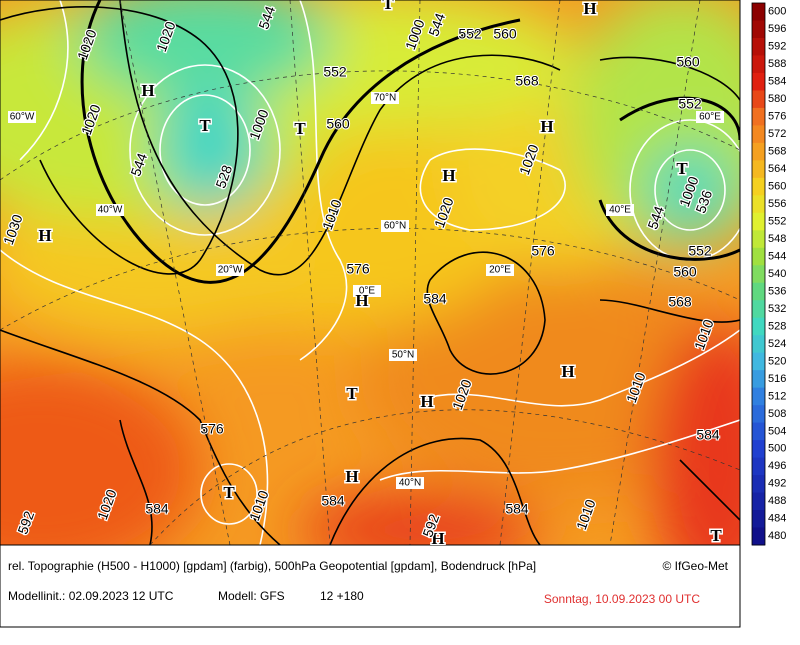  I want to click on graticule-label: 60°N, so click(395, 226).